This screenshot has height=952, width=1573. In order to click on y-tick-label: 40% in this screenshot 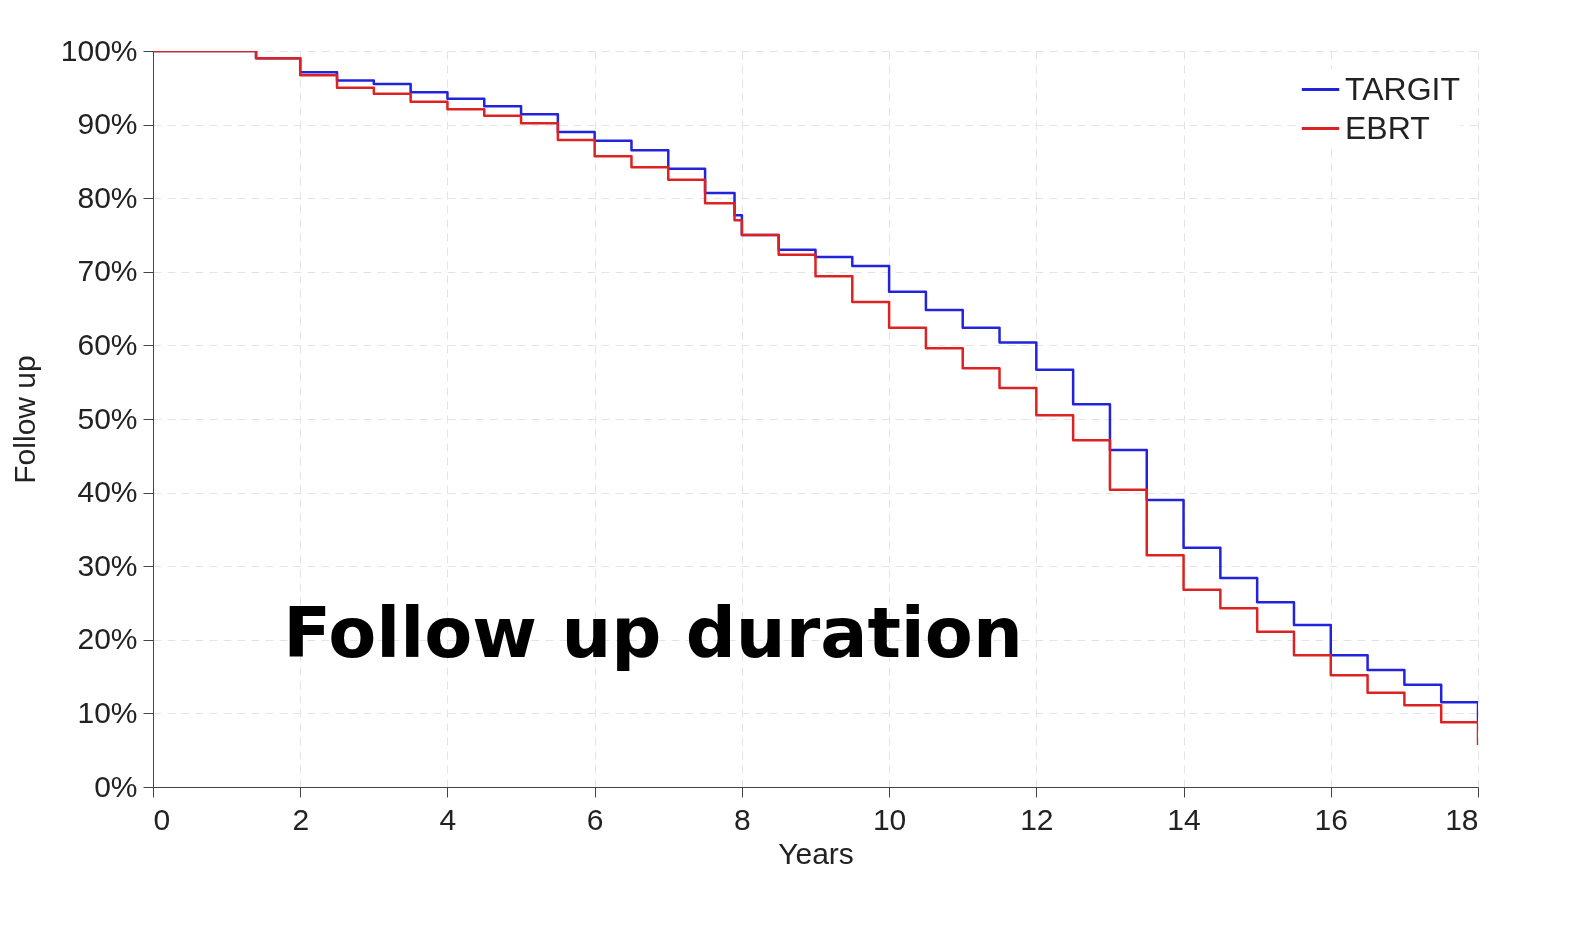, I will do `click(107, 492)`.